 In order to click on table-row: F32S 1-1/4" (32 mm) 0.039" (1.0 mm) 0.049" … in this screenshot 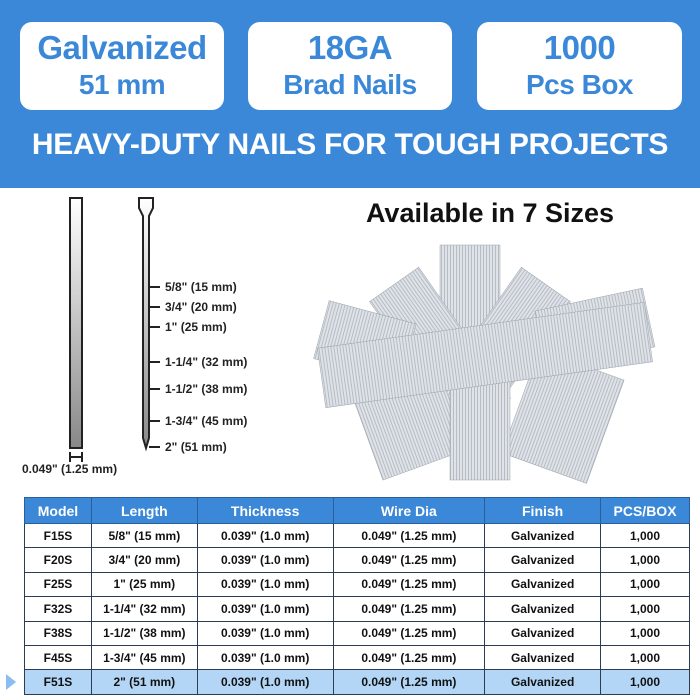, I will do `click(357, 609)`.